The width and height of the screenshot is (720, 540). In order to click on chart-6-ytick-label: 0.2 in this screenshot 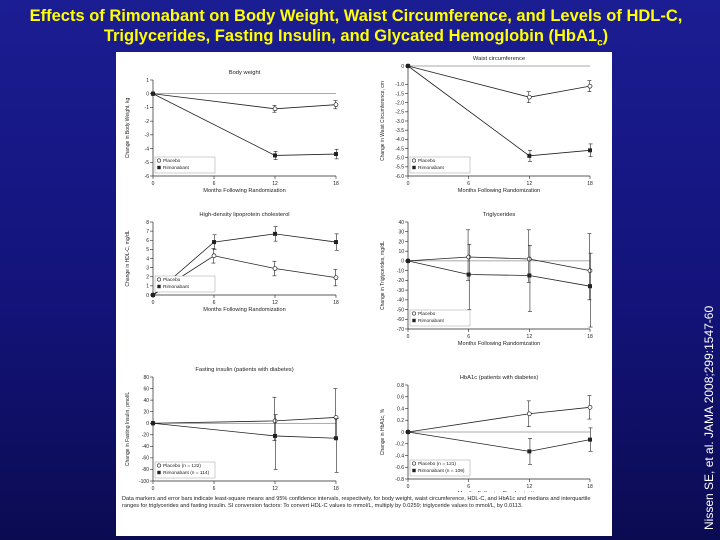, I will do `click(400, 421)`.